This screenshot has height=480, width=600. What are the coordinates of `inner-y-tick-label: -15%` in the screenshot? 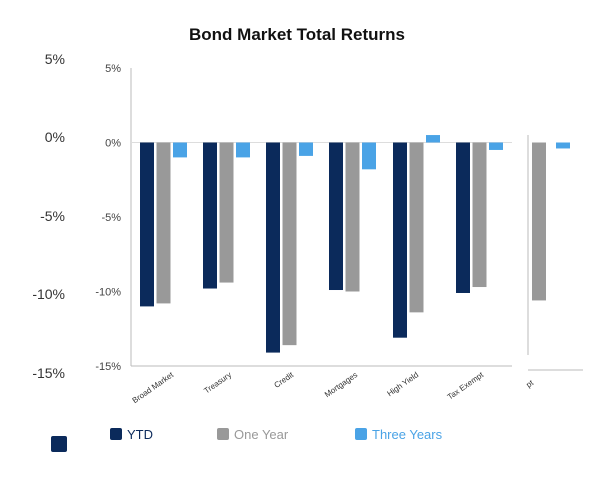 It's located at (108, 367).